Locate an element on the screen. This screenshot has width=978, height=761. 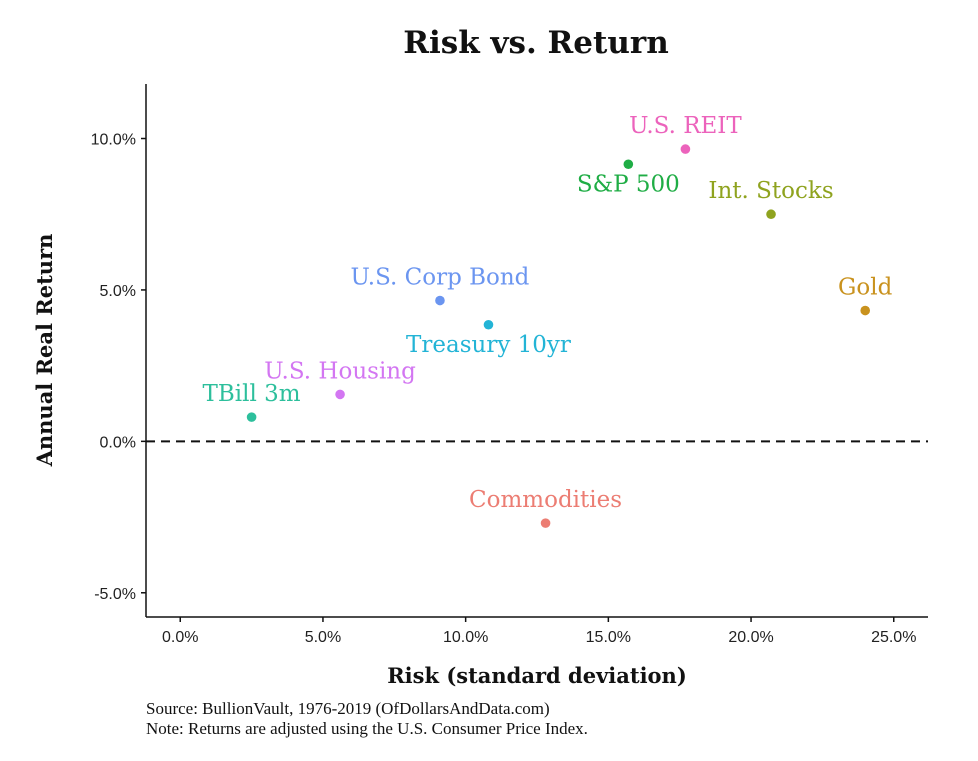
x-tick-label: 15.0% is located at coordinates (608, 637).